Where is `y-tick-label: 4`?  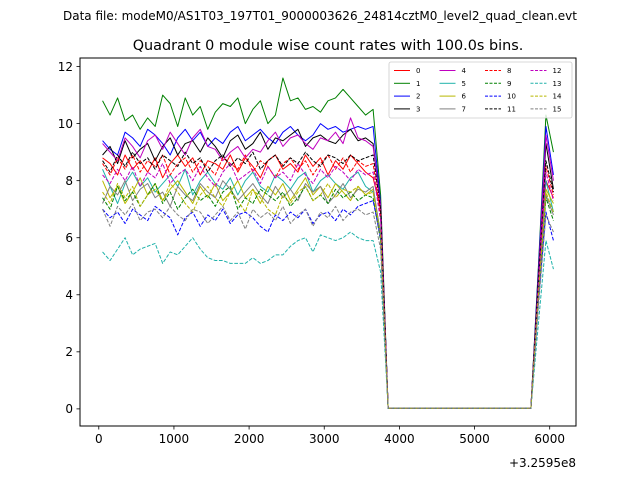 y-tick-label: 4 is located at coordinates (69, 295).